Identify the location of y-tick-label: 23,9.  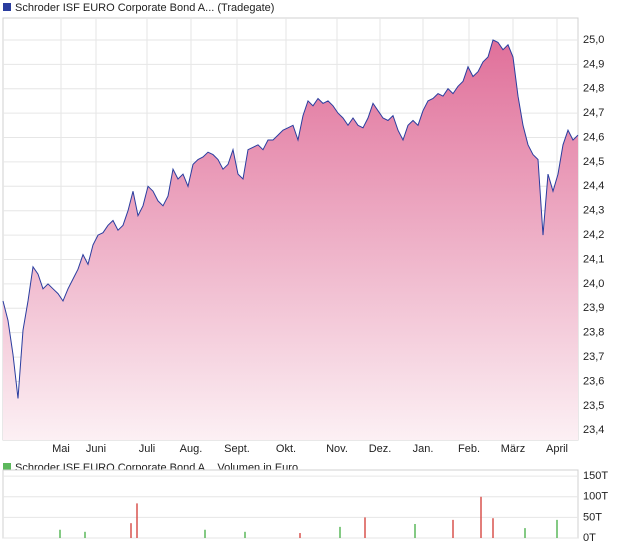
(593, 308).